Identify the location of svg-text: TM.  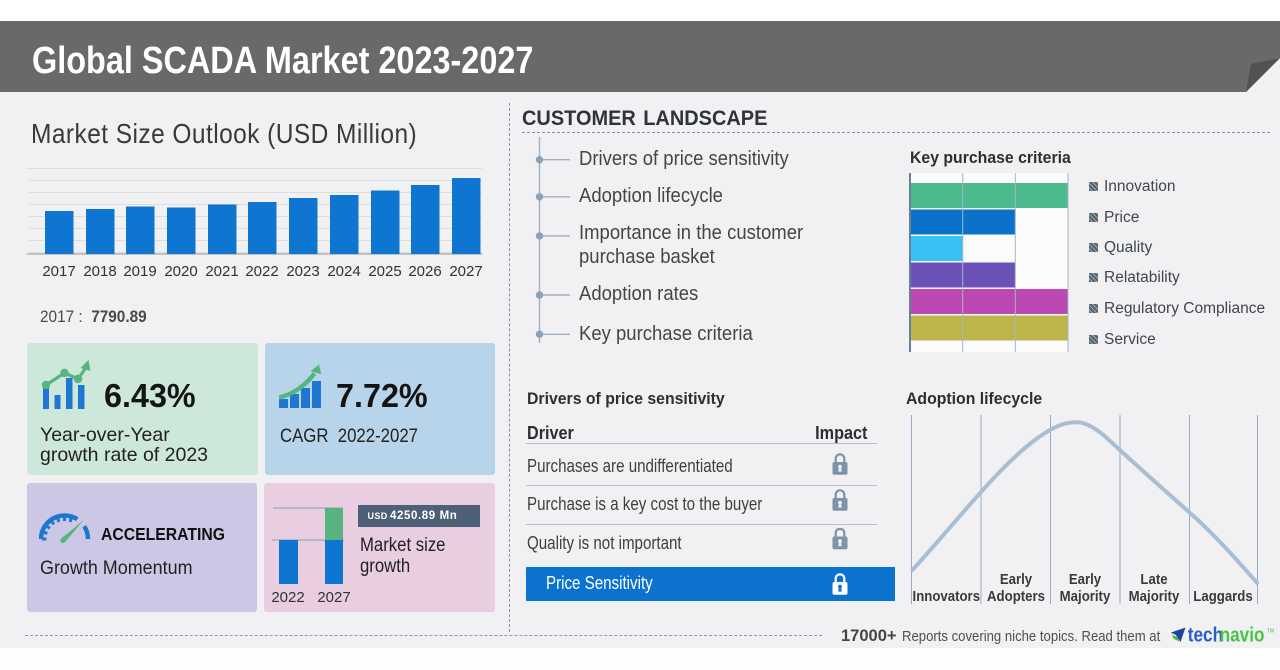
(1270, 632).